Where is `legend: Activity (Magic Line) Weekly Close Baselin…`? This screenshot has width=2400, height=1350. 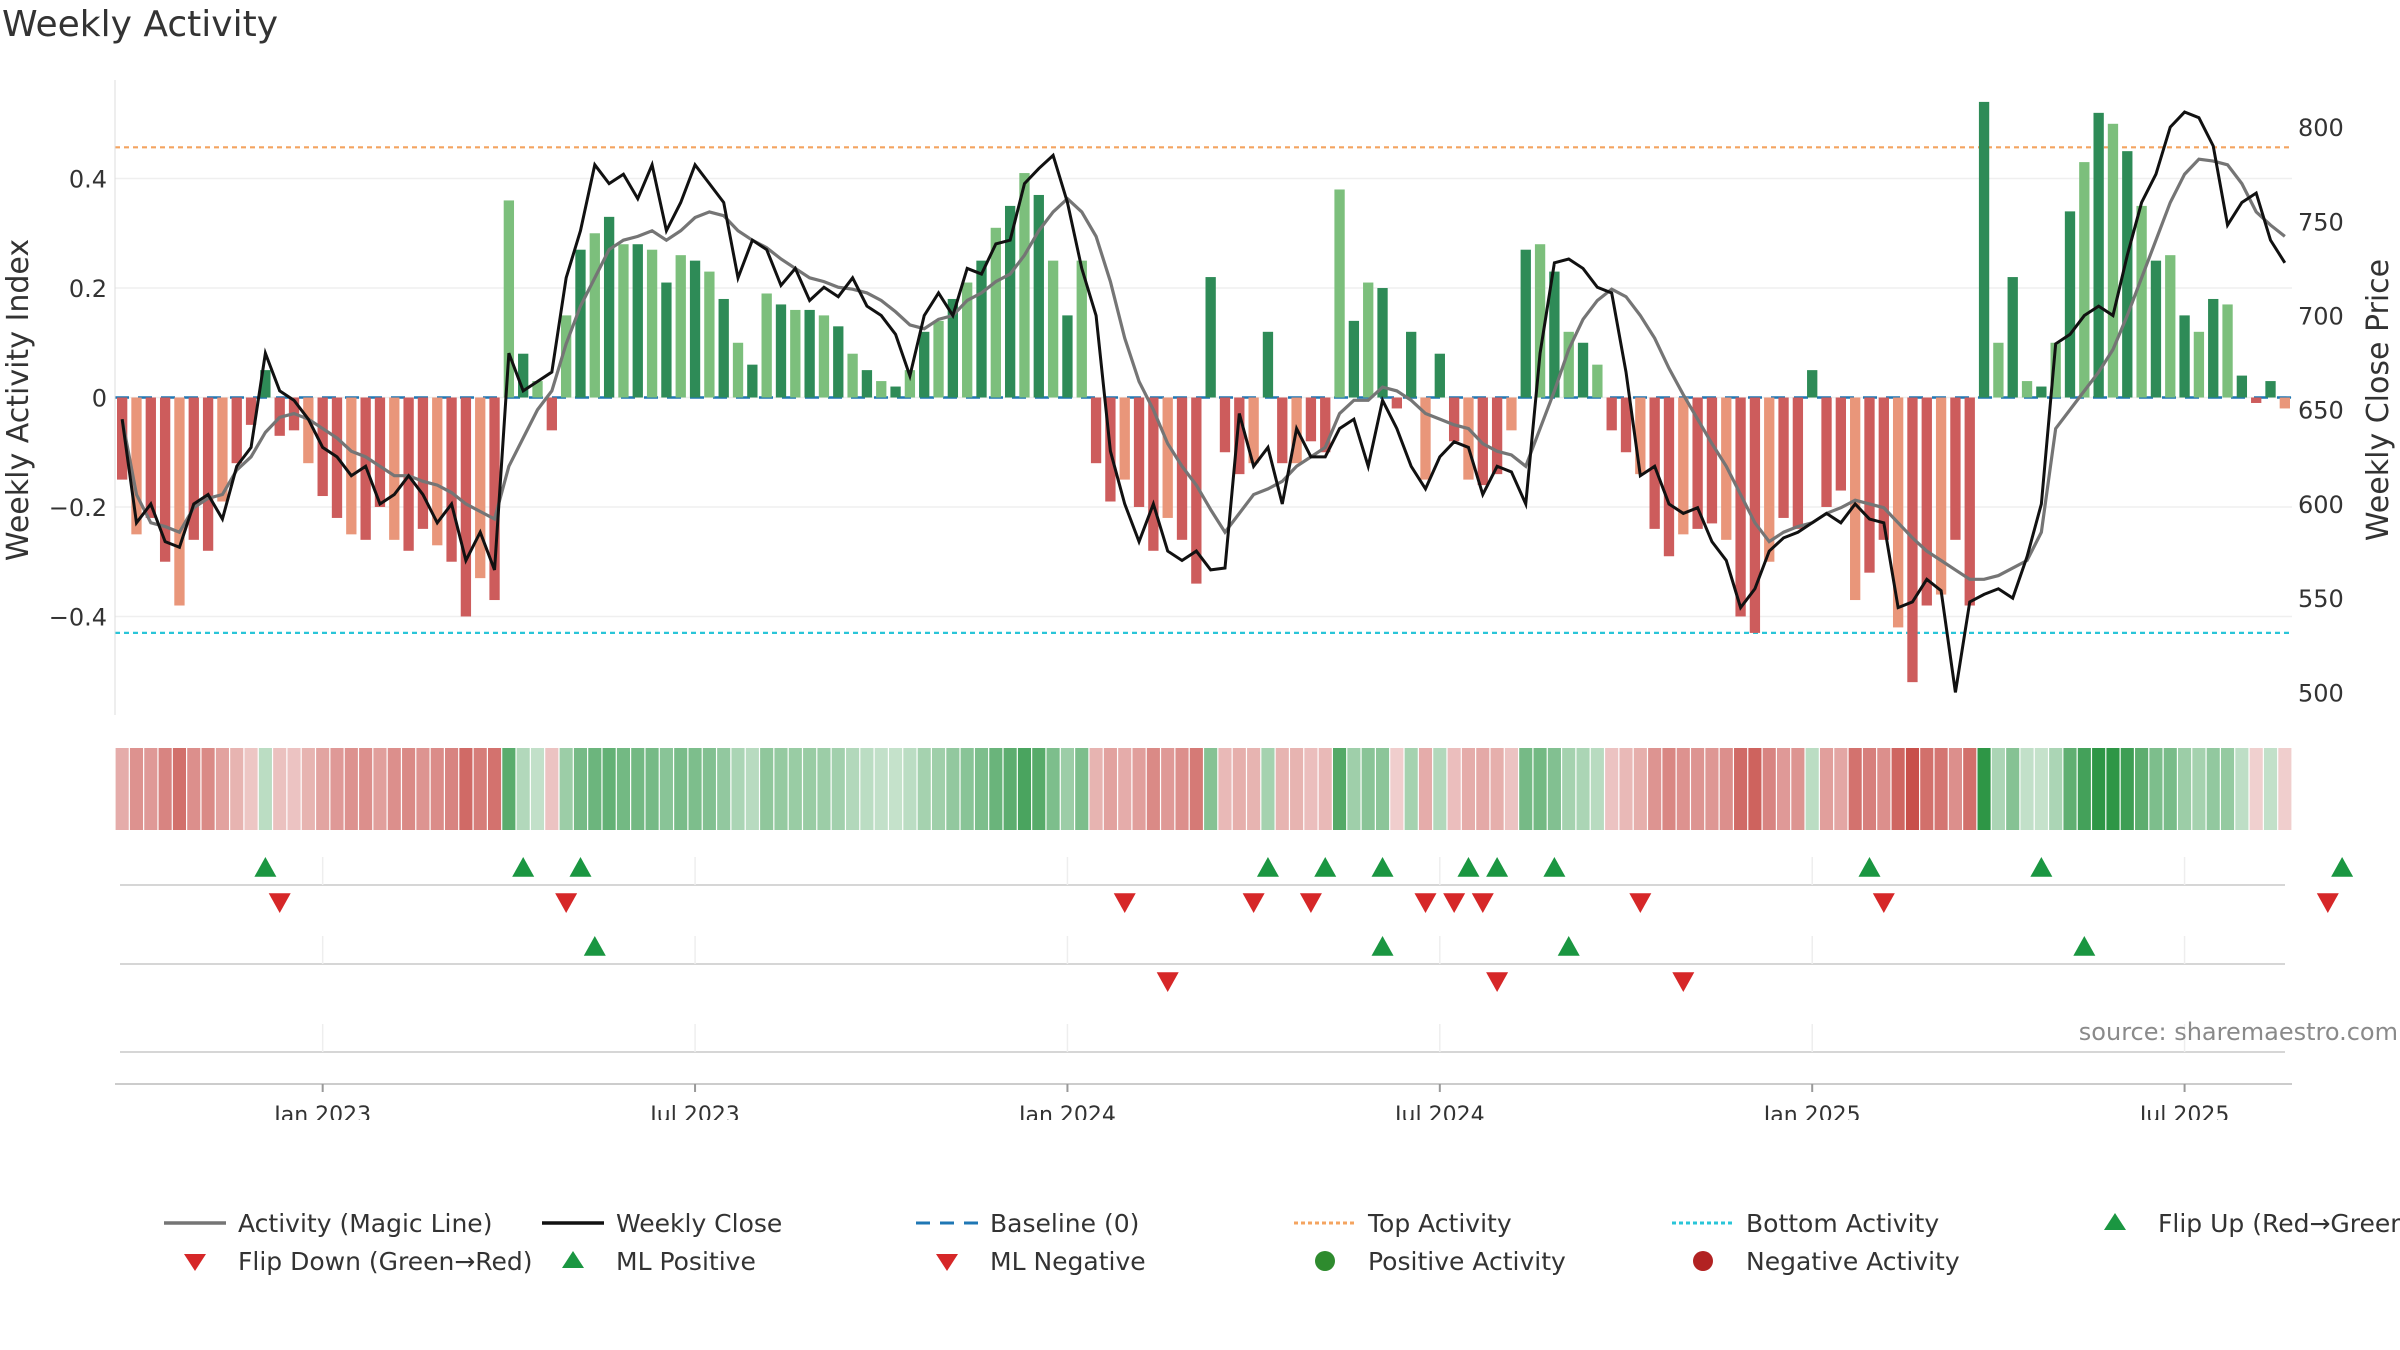 legend: Activity (Magic Line) Weekly Close Baselin… is located at coordinates (1280, 1248).